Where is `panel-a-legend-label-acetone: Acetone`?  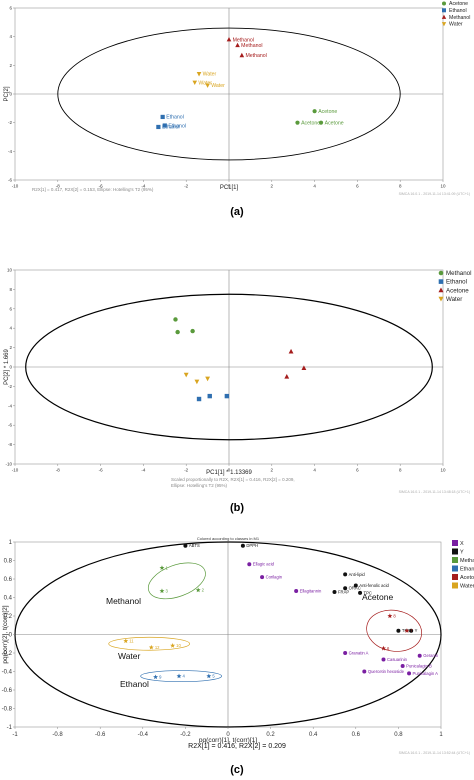 panel-a-legend-label-acetone: Acetone is located at coordinates (458, 4).